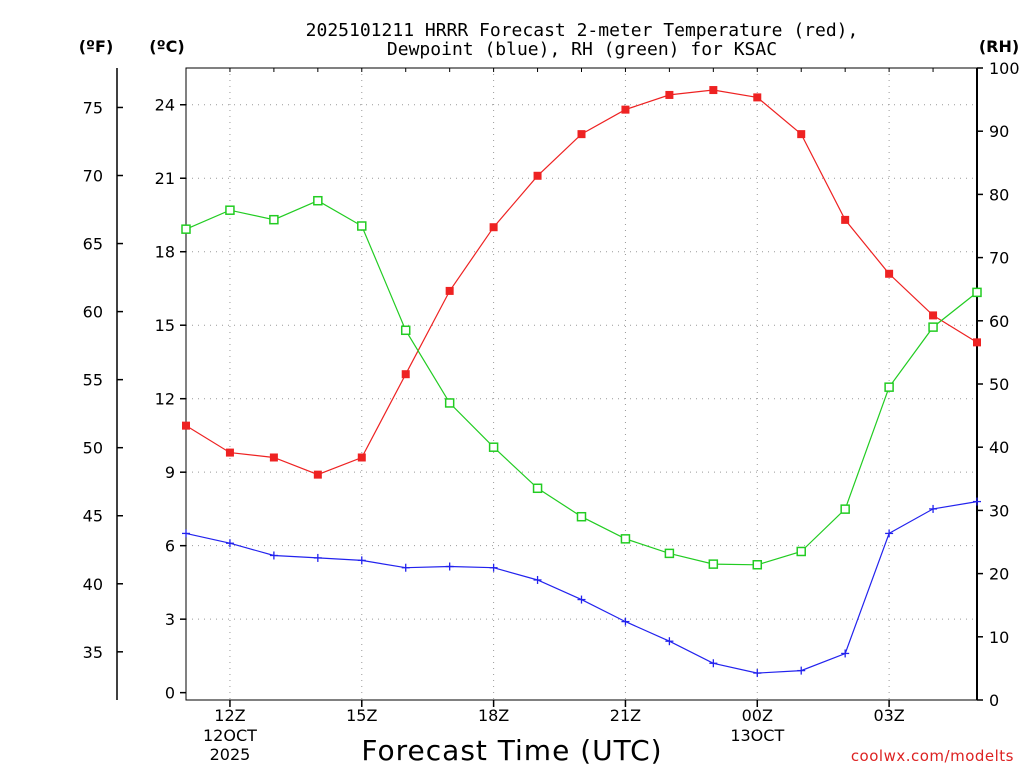  What do you see at coordinates (999, 321) in the screenshot?
I see `rh-tick-label: 60` at bounding box center [999, 321].